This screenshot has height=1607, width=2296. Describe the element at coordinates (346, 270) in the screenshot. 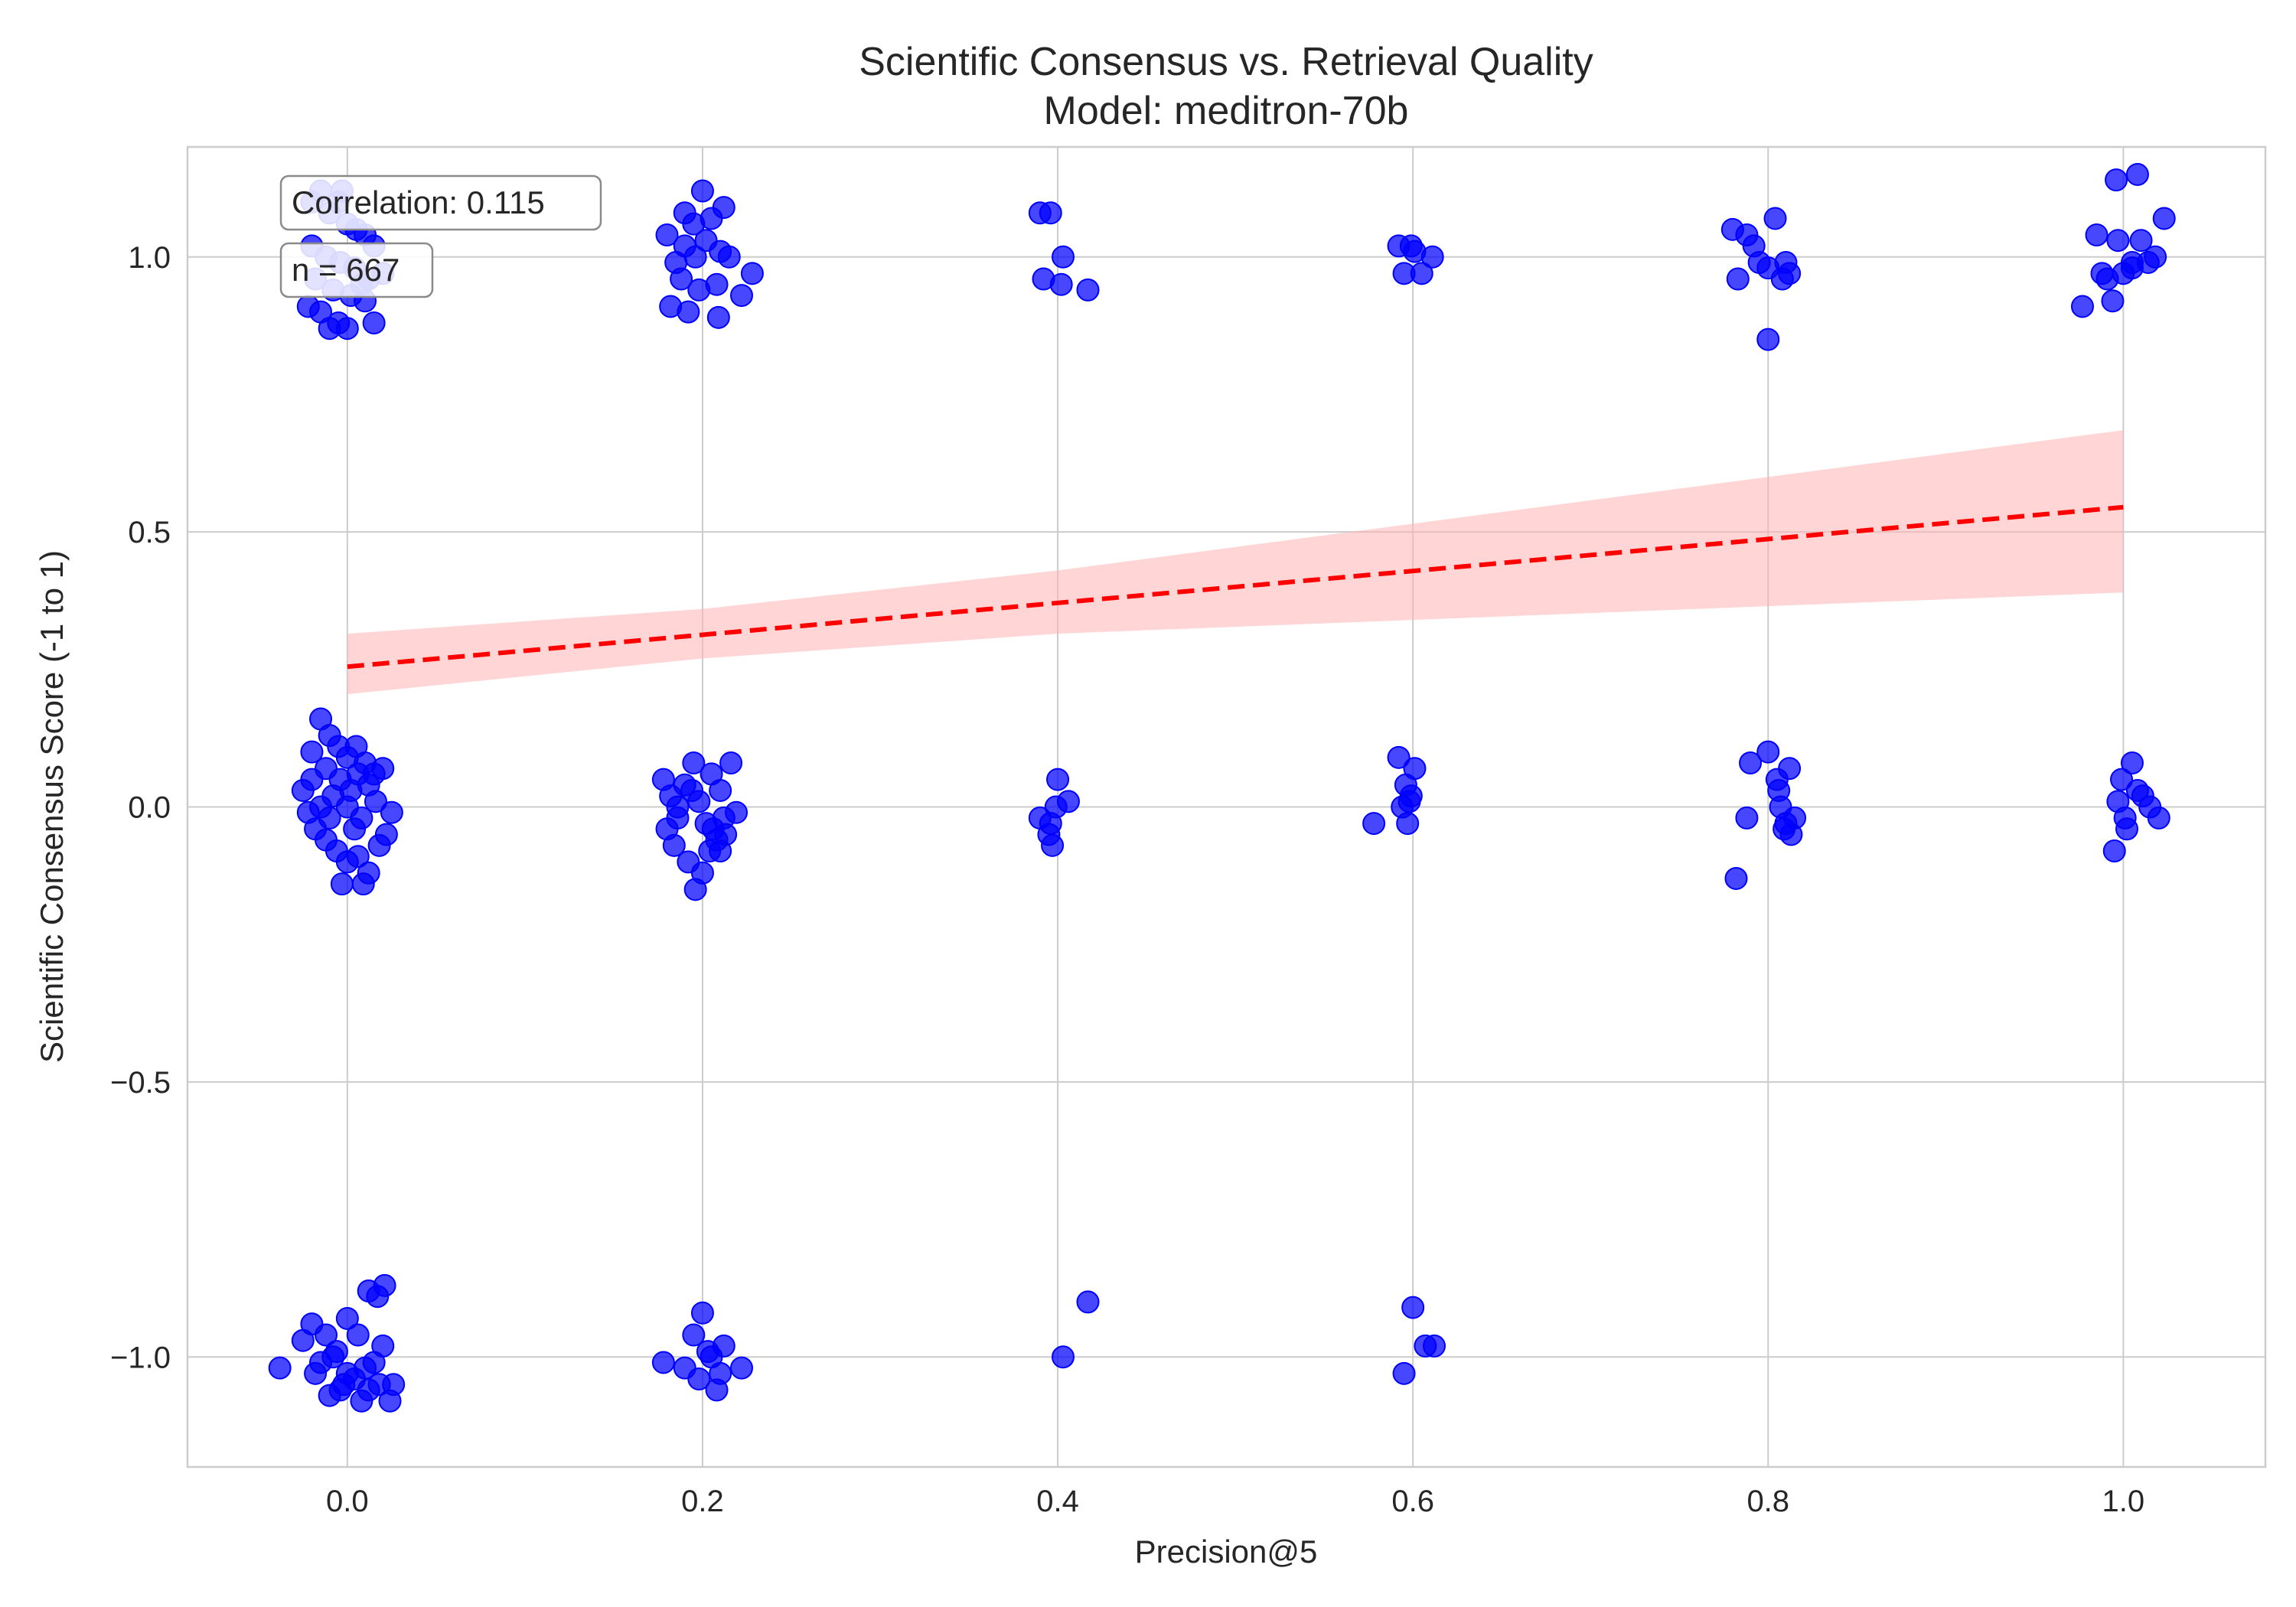

I see `count-text: n = 667` at that location.